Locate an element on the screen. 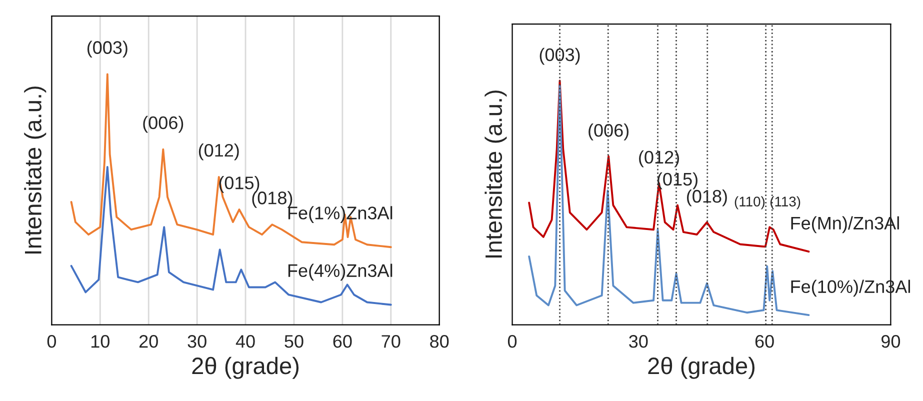 Image resolution: width=923 pixels, height=401 pixels. series-label: Fe(1%)Zn3Al is located at coordinates (340, 214).